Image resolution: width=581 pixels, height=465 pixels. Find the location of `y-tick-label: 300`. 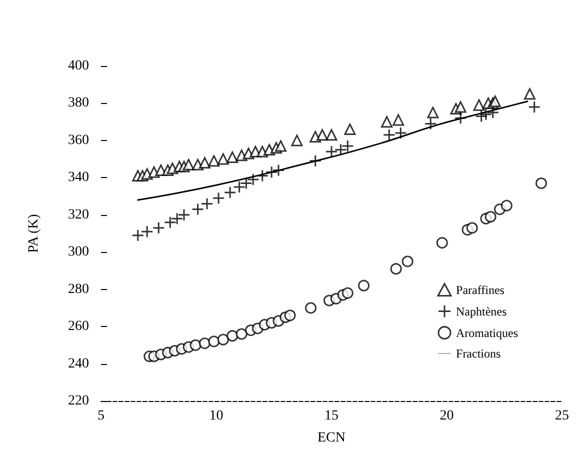

y-tick-label: 300 is located at coordinates (78, 252).